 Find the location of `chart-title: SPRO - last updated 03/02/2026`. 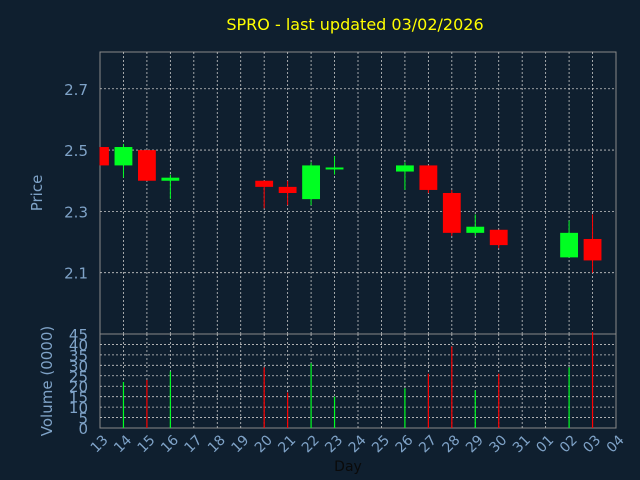

chart-title: SPRO - last updated 03/02/2026 is located at coordinates (354, 24).